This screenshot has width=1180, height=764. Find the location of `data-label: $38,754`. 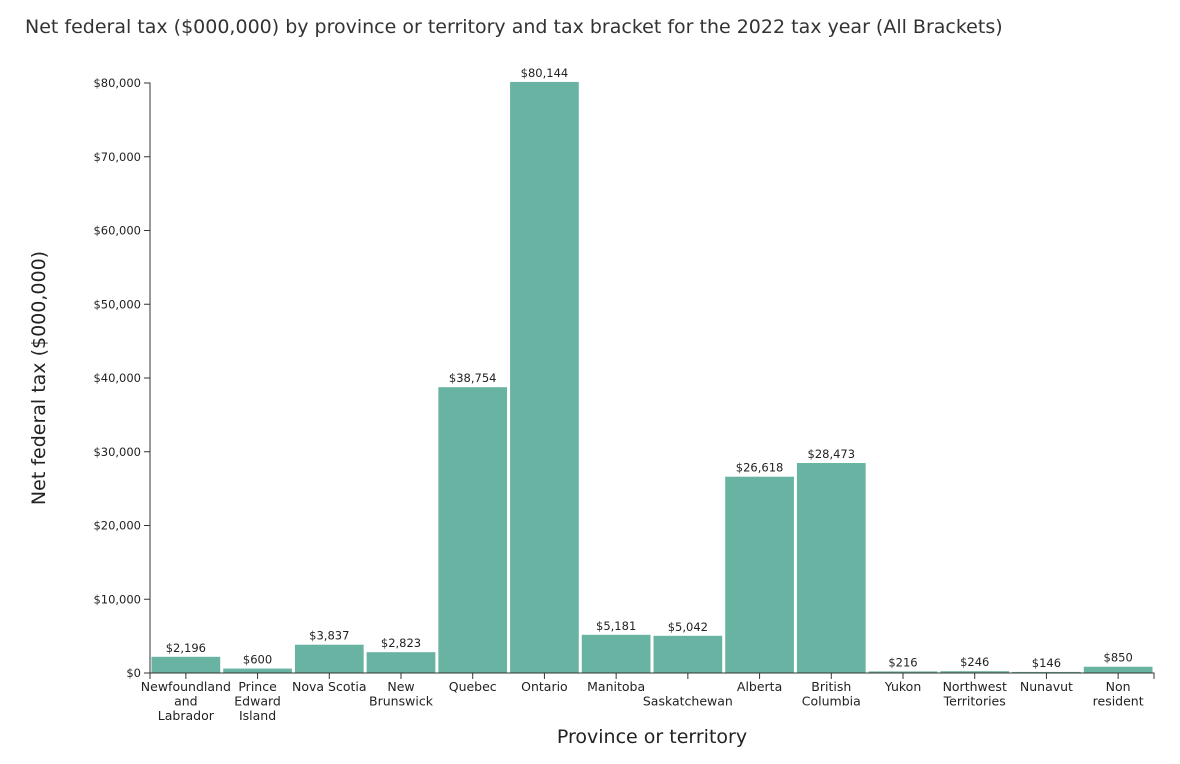

data-label: $38,754 is located at coordinates (473, 378).